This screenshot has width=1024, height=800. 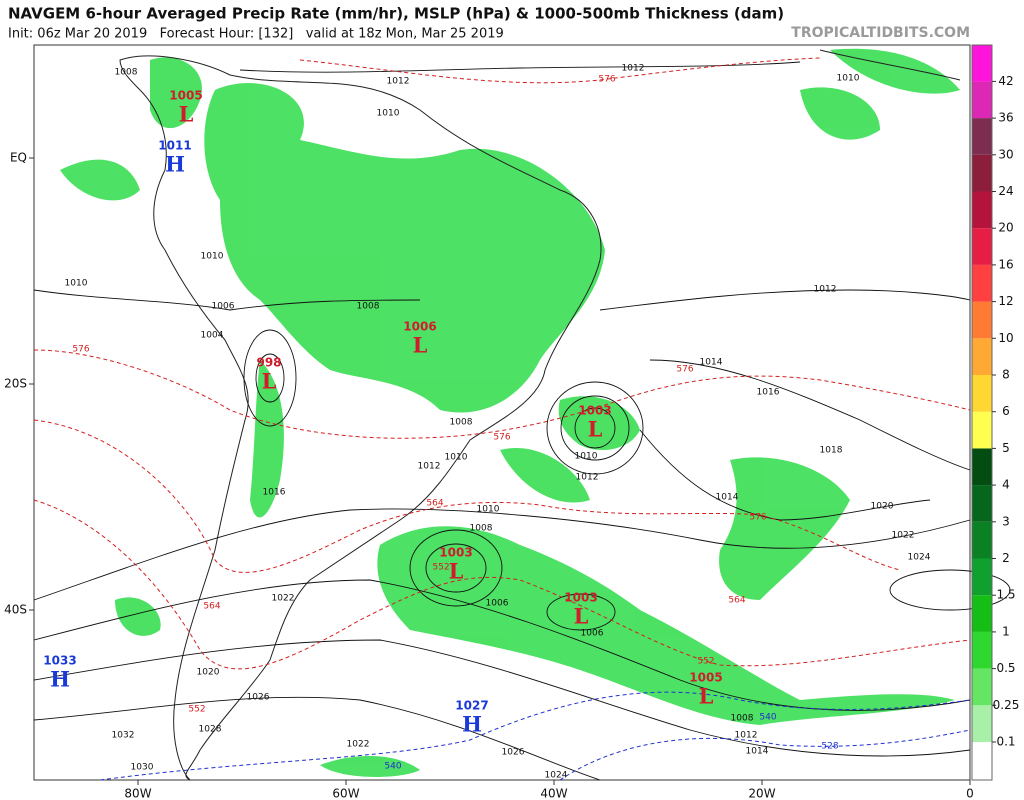 What do you see at coordinates (919, 558) in the screenshot?
I see `isobar-label: 1024` at bounding box center [919, 558].